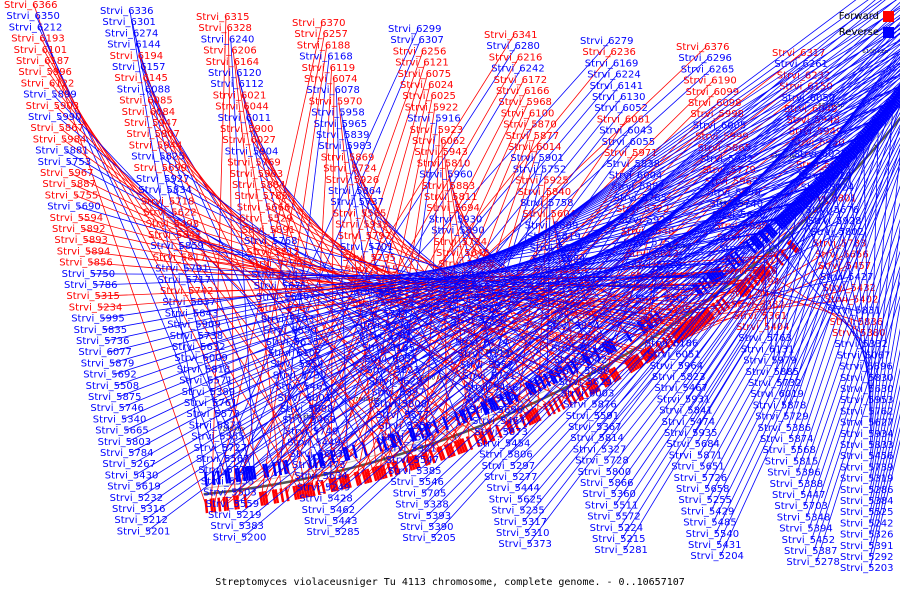 This screenshot has height=600, width=900. I want to click on feature-label: Strvi_6062, so click(439, 141).